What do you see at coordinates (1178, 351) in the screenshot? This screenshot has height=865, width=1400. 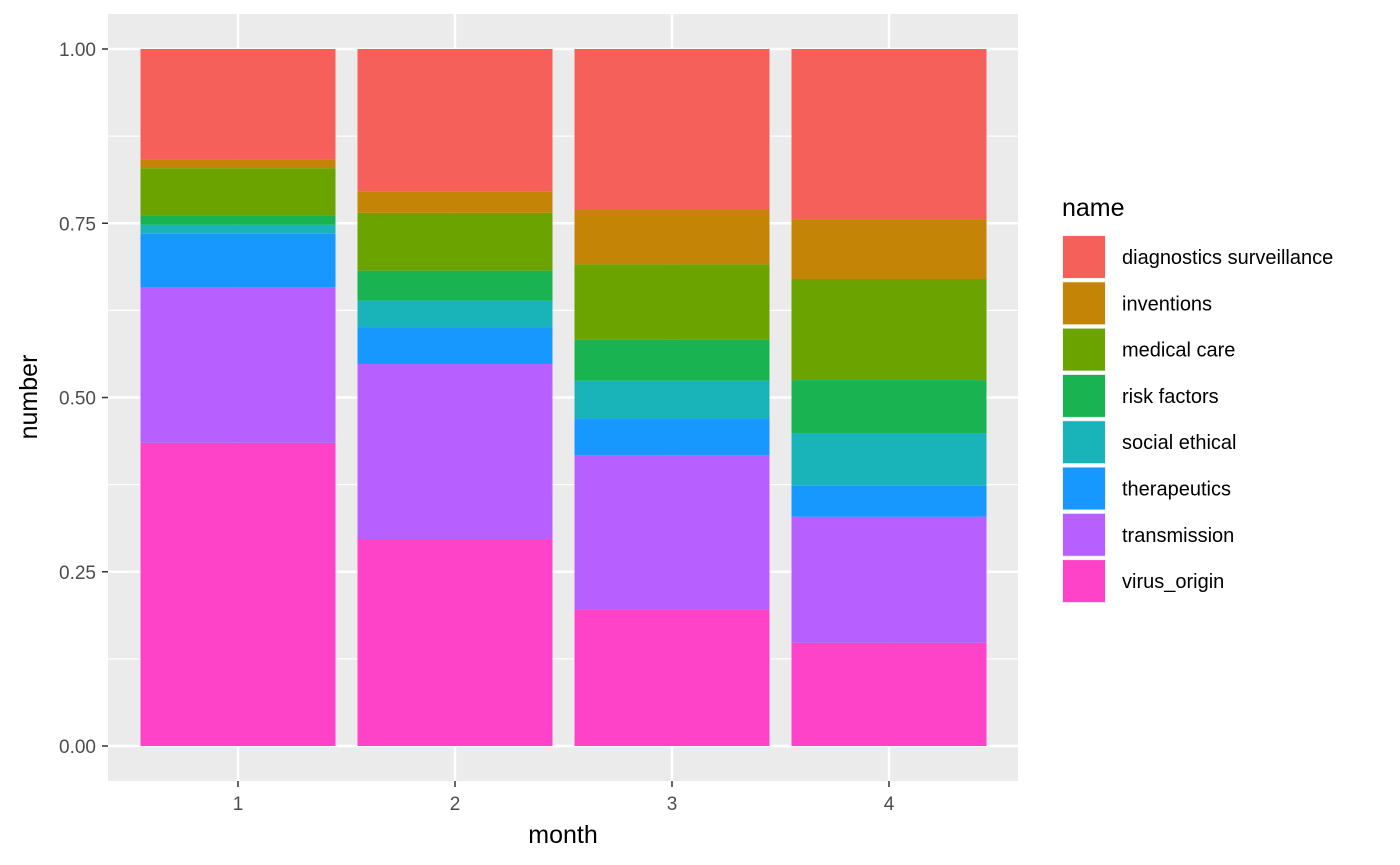 I see `legend-label: medical care` at bounding box center [1178, 351].